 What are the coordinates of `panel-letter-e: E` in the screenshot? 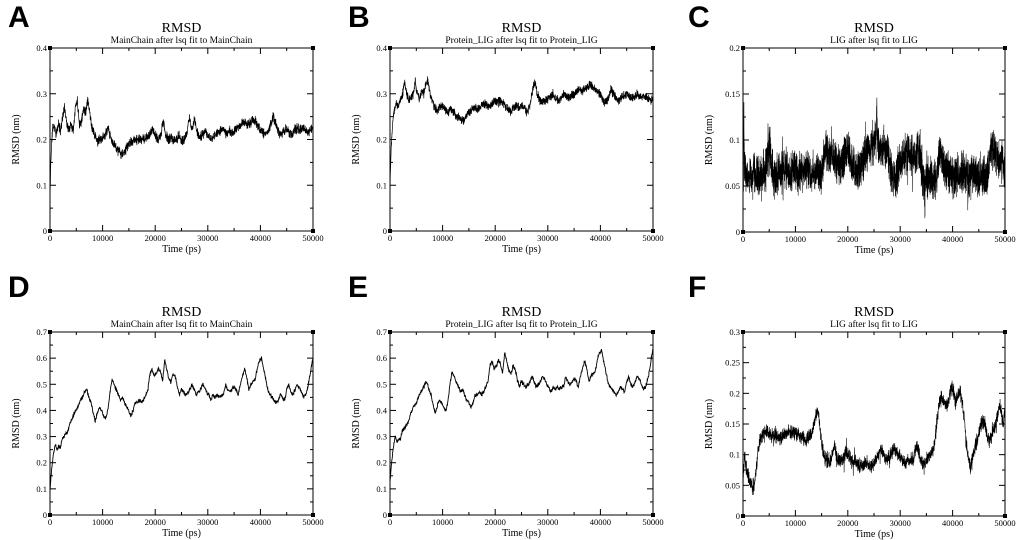 It's located at (358, 287).